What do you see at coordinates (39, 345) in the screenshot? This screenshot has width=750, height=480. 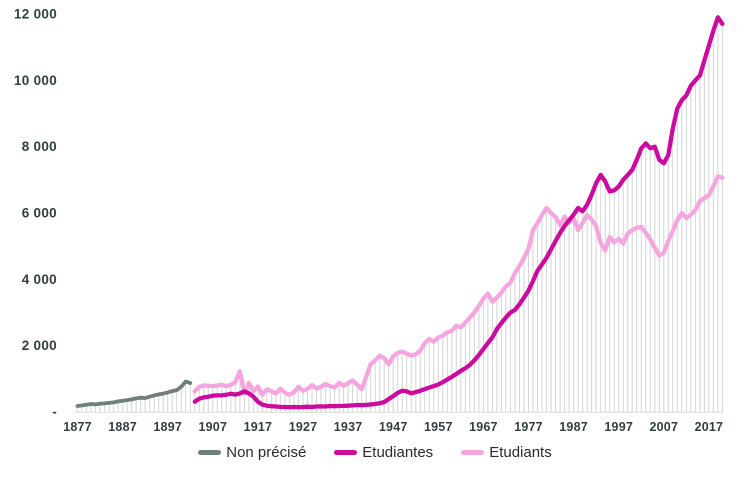 I see `y-tick-label: 2 000` at bounding box center [39, 345].